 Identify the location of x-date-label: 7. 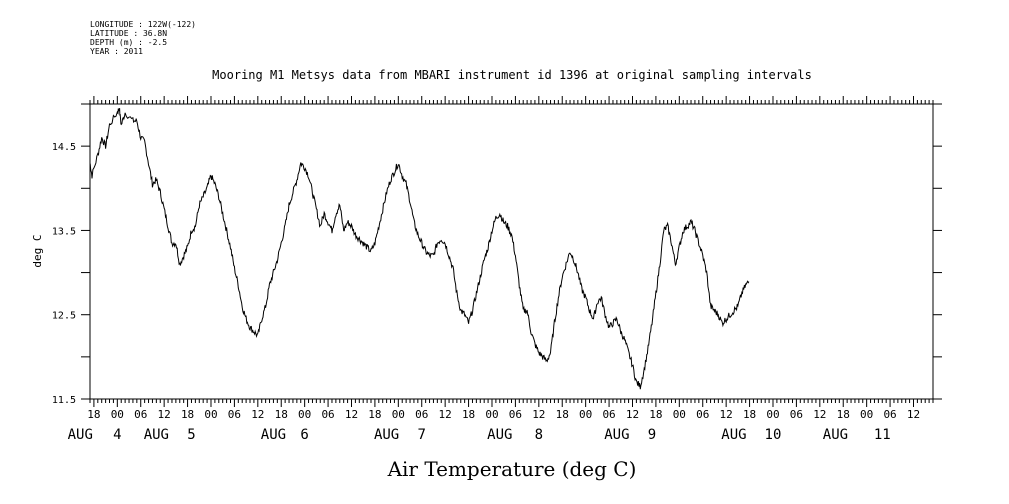
(422, 435).